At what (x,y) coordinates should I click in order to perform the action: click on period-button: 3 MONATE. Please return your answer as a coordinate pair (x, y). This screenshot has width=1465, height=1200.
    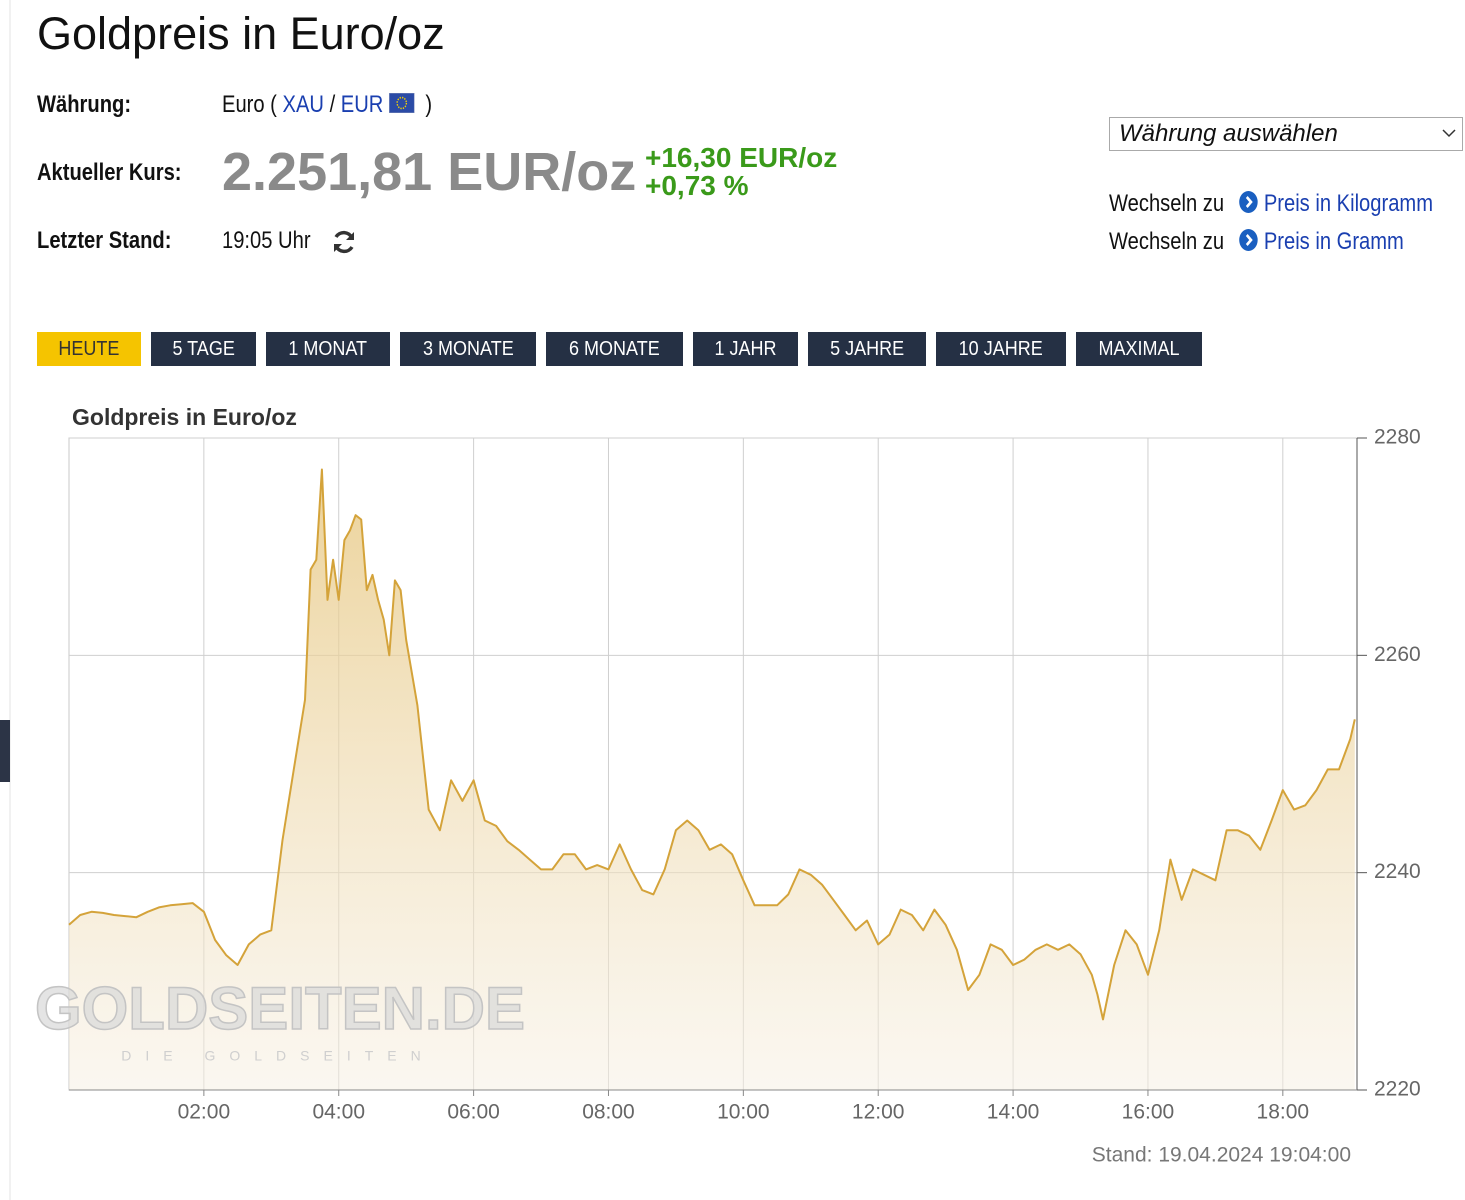
    Looking at the image, I should click on (468, 349).